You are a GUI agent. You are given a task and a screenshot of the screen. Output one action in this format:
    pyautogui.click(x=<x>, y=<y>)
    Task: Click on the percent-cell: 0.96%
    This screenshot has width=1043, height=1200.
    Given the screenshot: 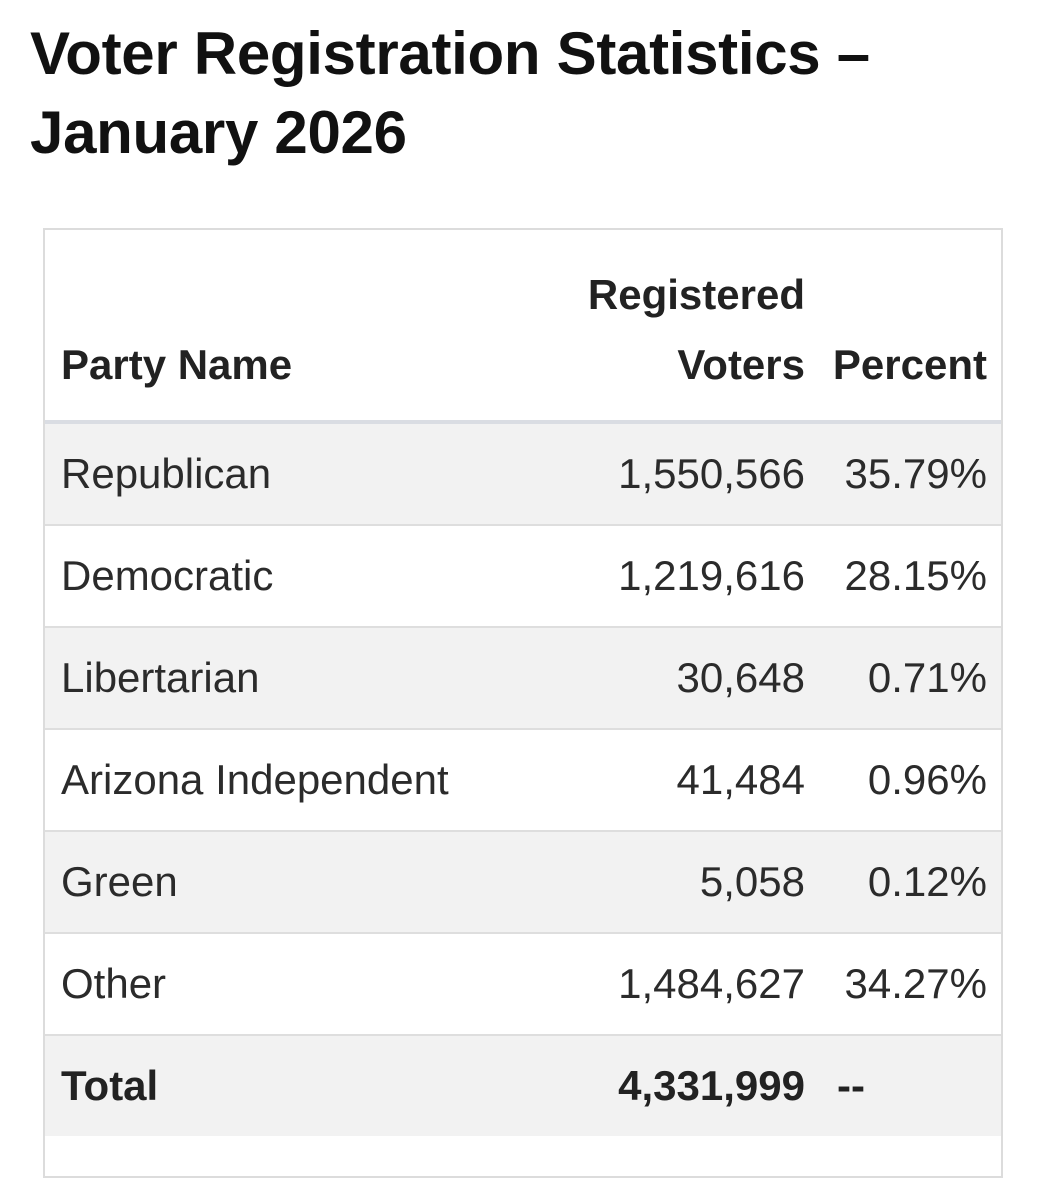 What is the action you would take?
    pyautogui.click(x=911, y=779)
    